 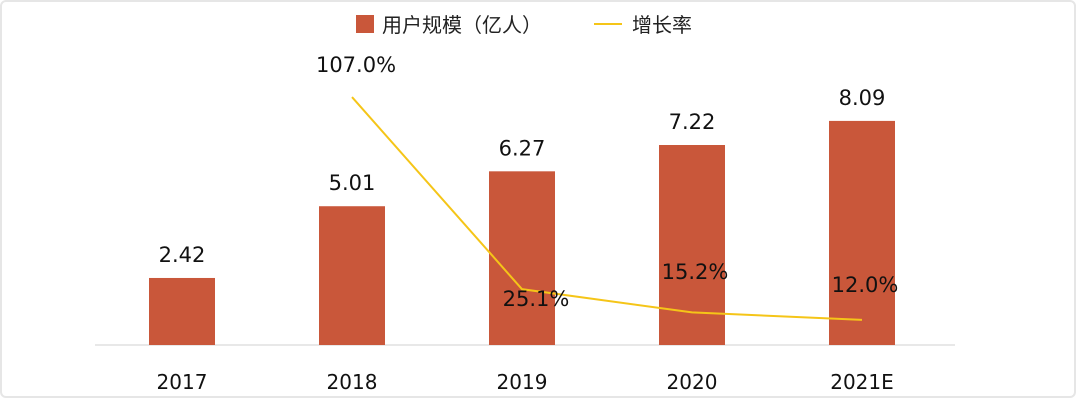 I want to click on bar-value-label-2018: 5.01, so click(x=352, y=183).